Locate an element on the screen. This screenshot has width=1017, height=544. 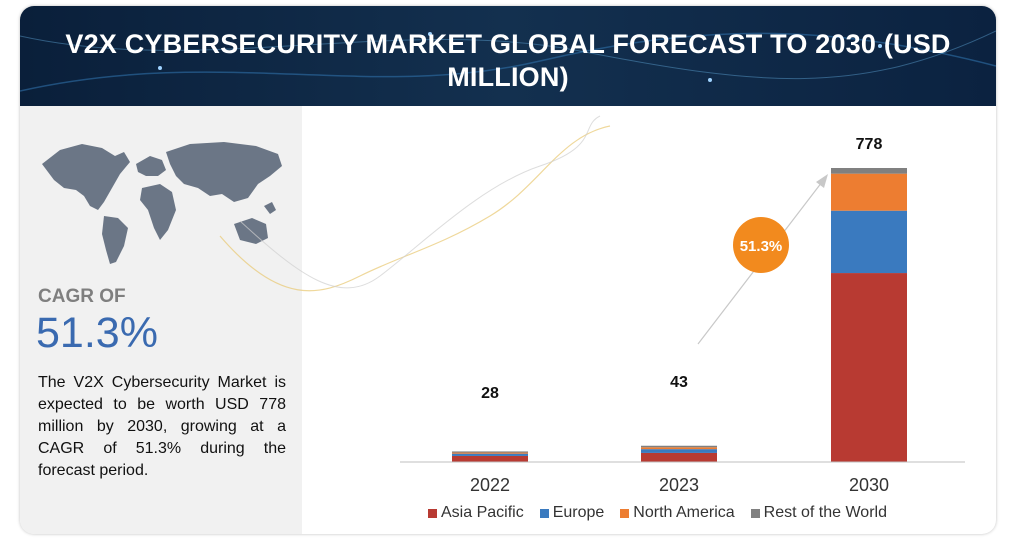
legend-label: Rest of the World is located at coordinates (825, 512).